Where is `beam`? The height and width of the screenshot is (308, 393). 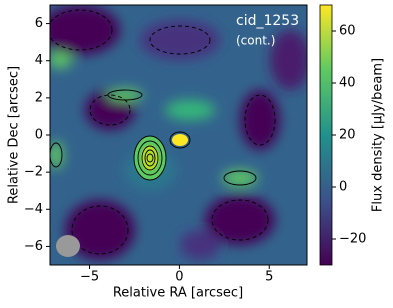 beam is located at coordinates (68, 246).